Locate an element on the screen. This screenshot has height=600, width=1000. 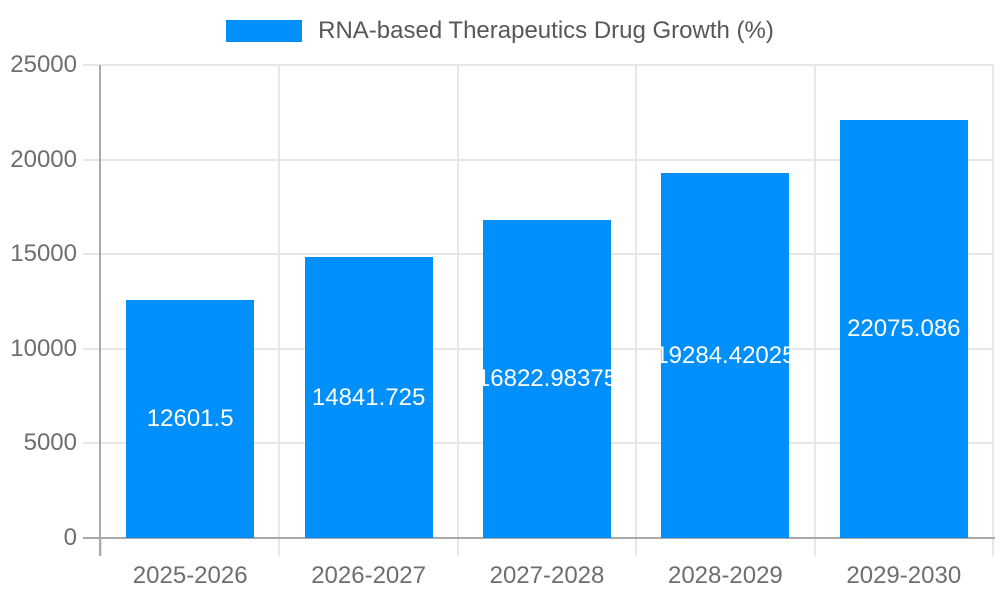
bar: 19284.42025 is located at coordinates (725, 355).